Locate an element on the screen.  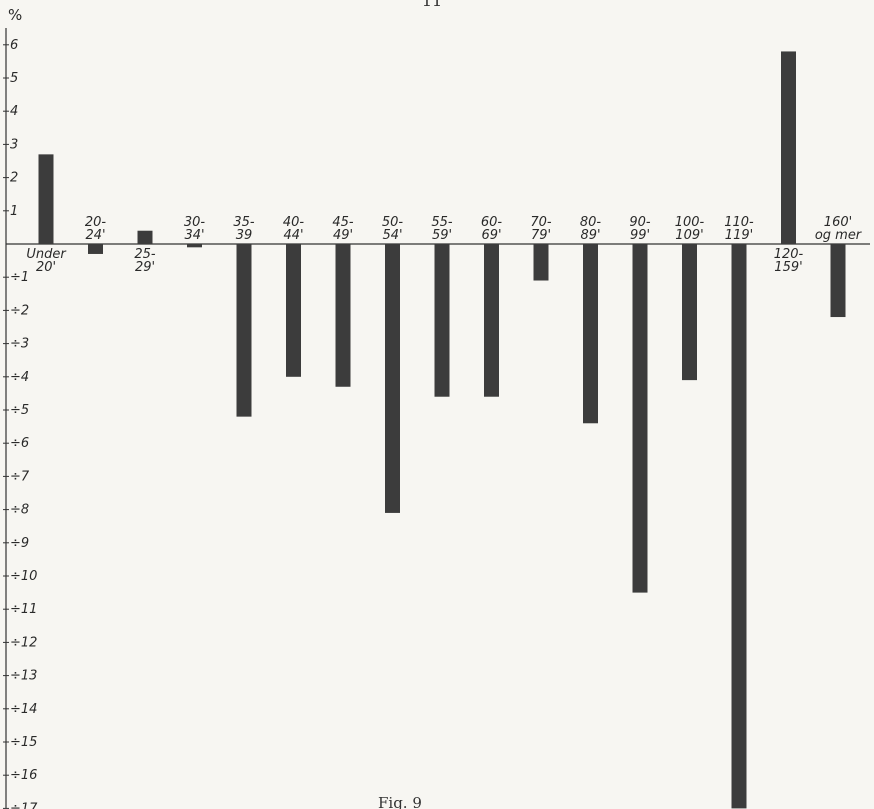
category-label: 40- is located at coordinates (294, 222).